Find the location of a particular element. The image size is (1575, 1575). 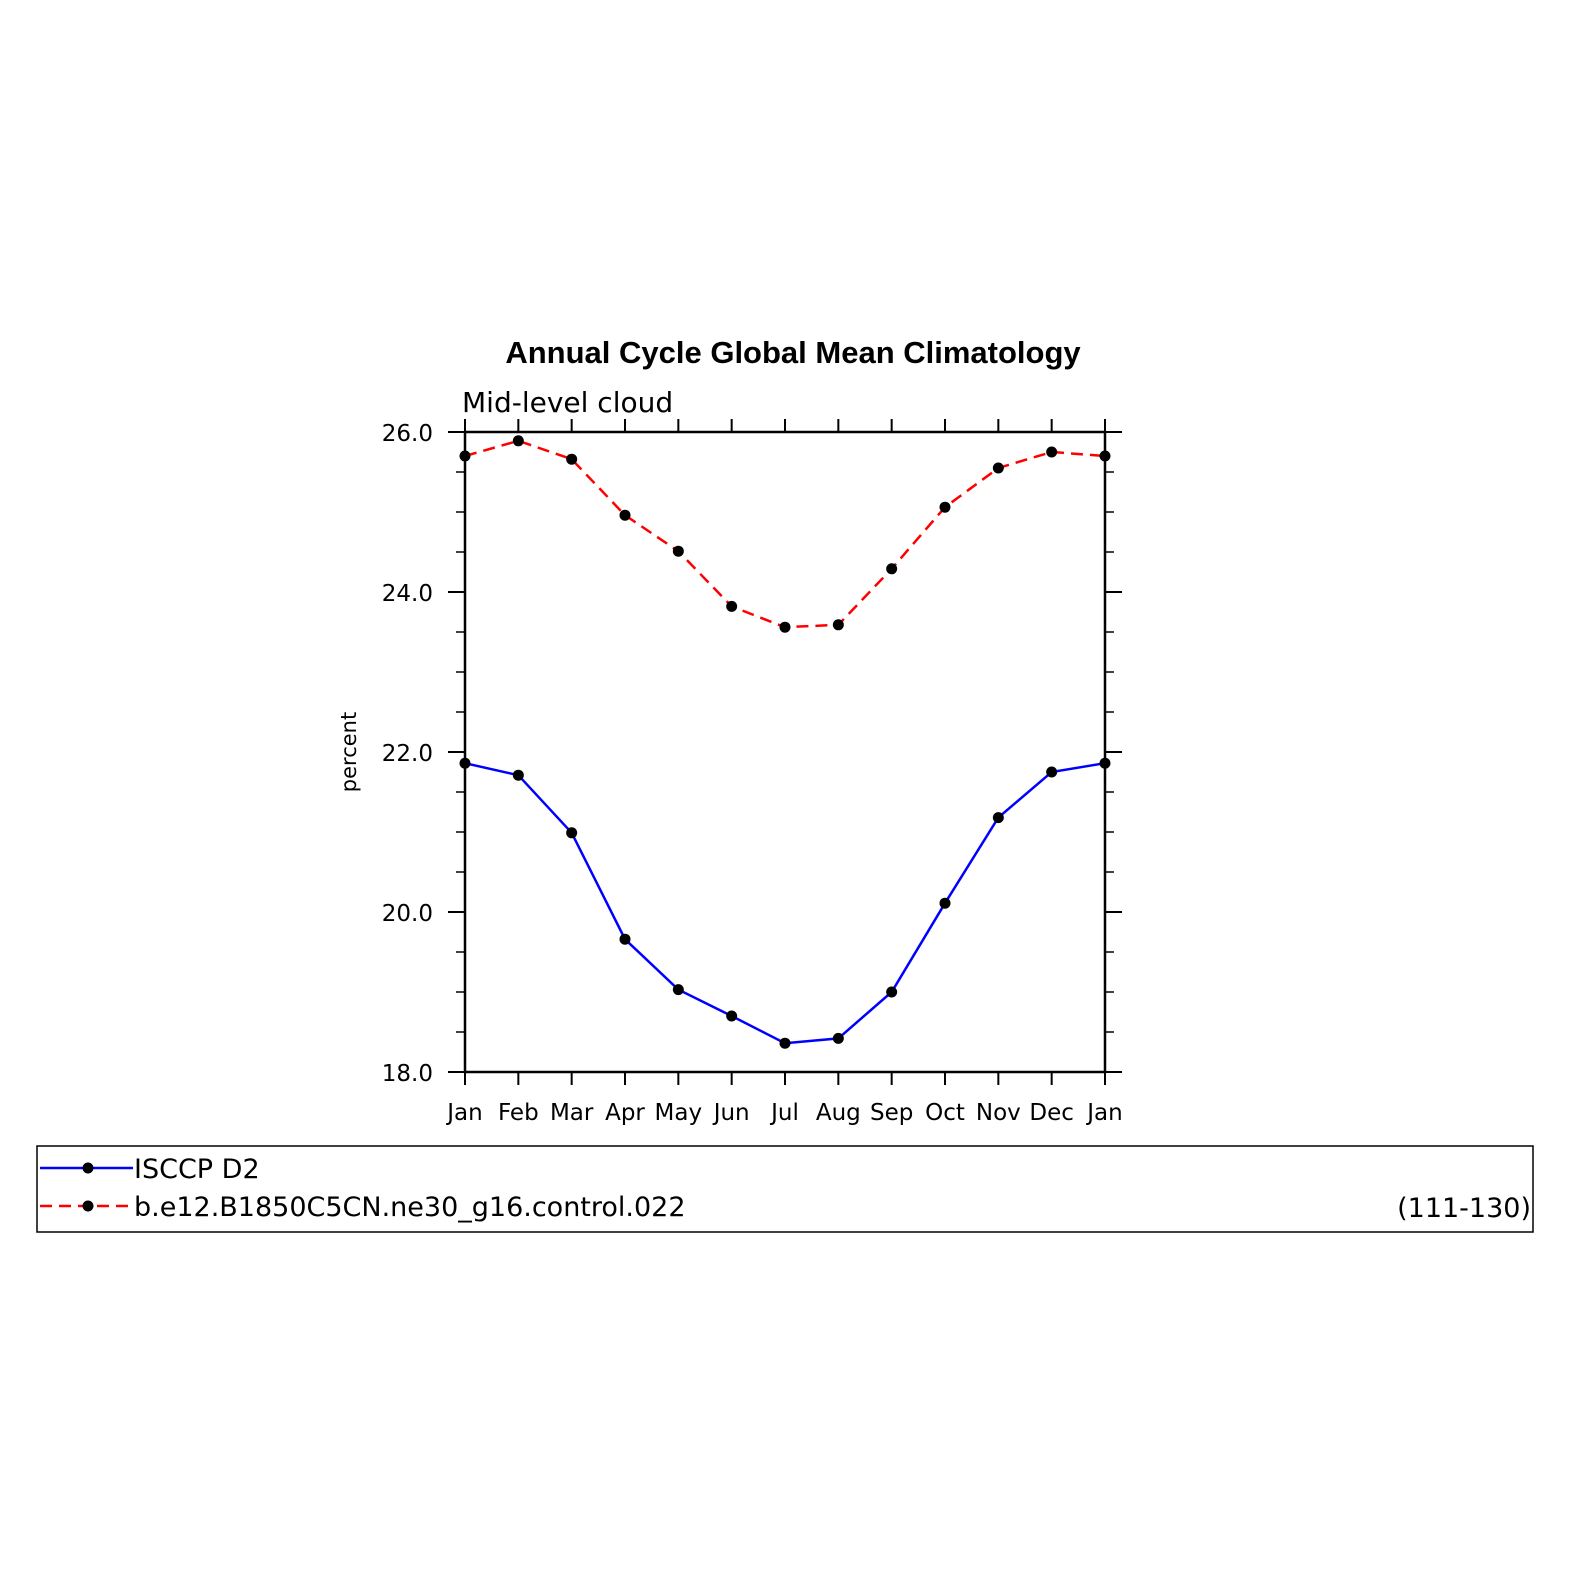

x-tick-label: Apr is located at coordinates (625, 1113).